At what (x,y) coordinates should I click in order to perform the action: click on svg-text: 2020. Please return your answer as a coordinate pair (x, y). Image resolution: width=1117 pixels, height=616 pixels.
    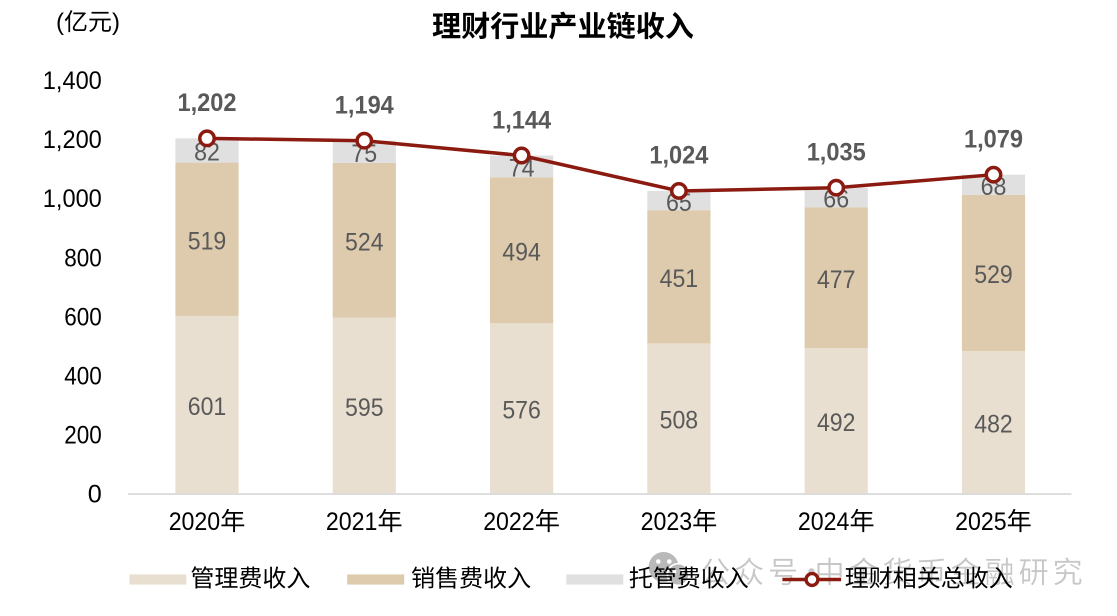
    Looking at the image, I should click on (195, 522).